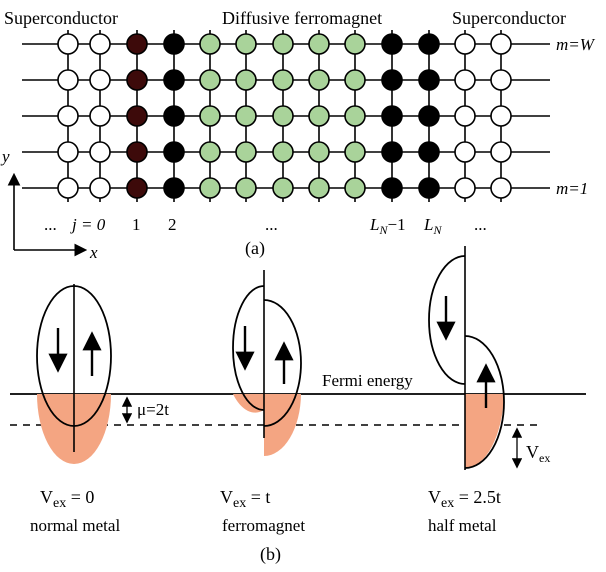 The width and height of the screenshot is (606, 572). I want to click on vex-annotation: Vex, so click(533, 448).